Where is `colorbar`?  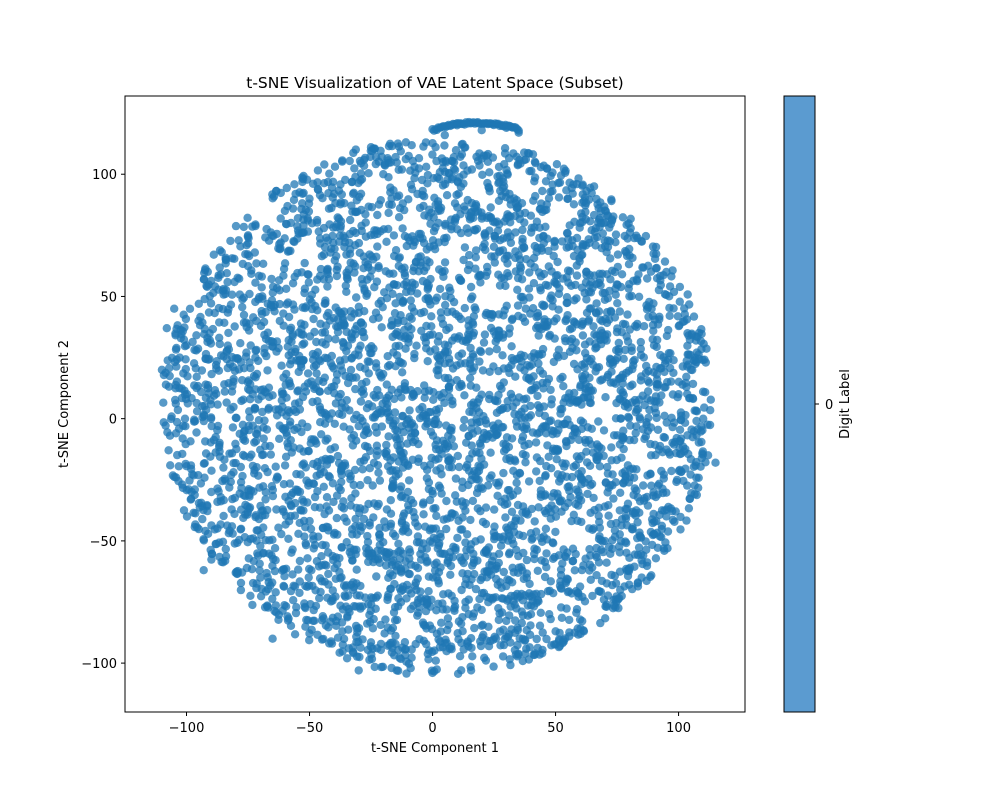 colorbar is located at coordinates (799, 404).